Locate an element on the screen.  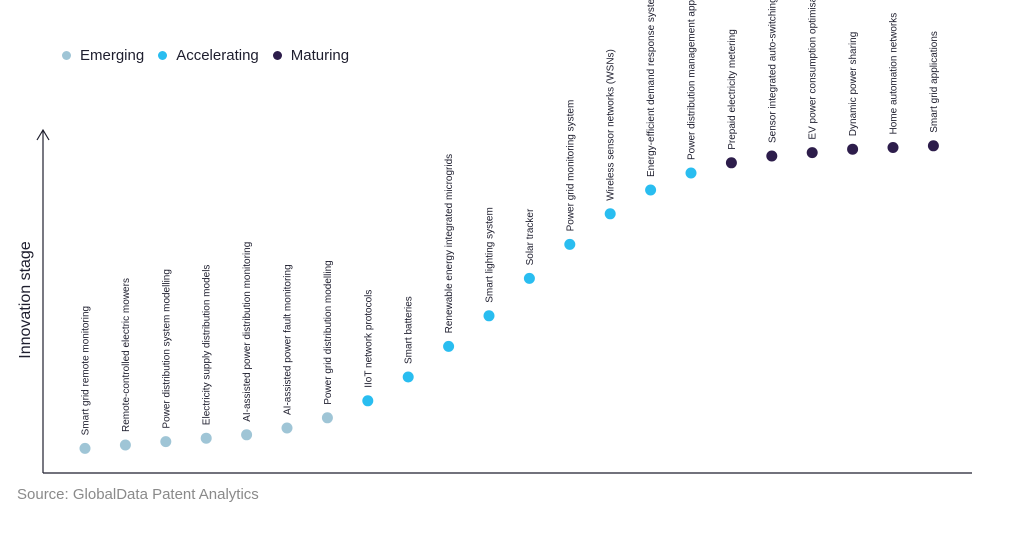
data-point-label: IIoT network protocols is located at coordinates (368, 339).